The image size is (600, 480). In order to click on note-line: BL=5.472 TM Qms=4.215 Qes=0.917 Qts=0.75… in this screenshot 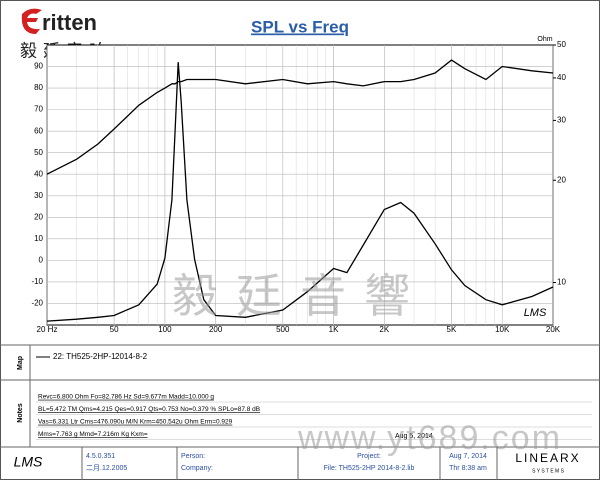, I will do `click(149, 409)`.